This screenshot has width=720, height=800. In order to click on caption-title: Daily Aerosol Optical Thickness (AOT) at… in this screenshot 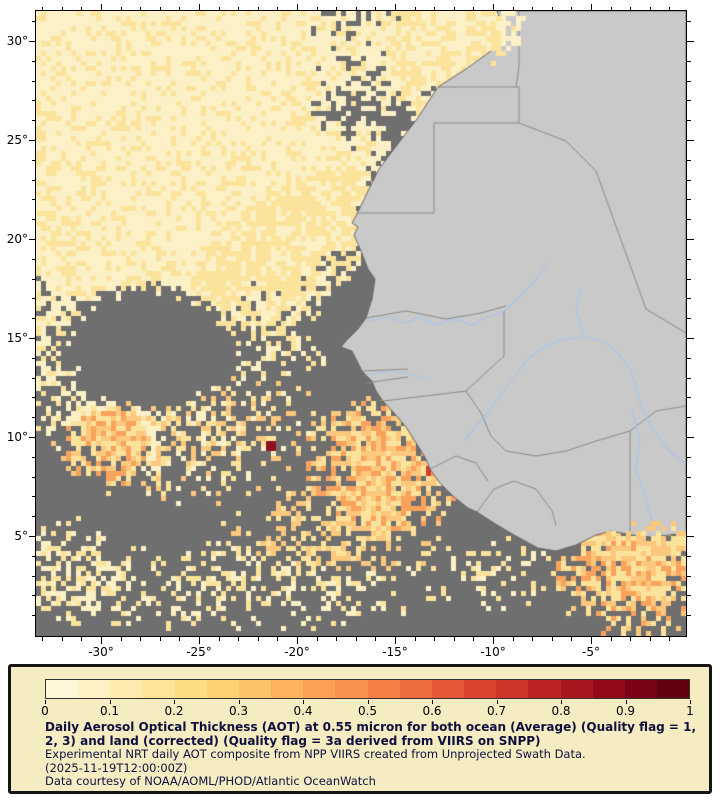, I will do `click(371, 734)`.